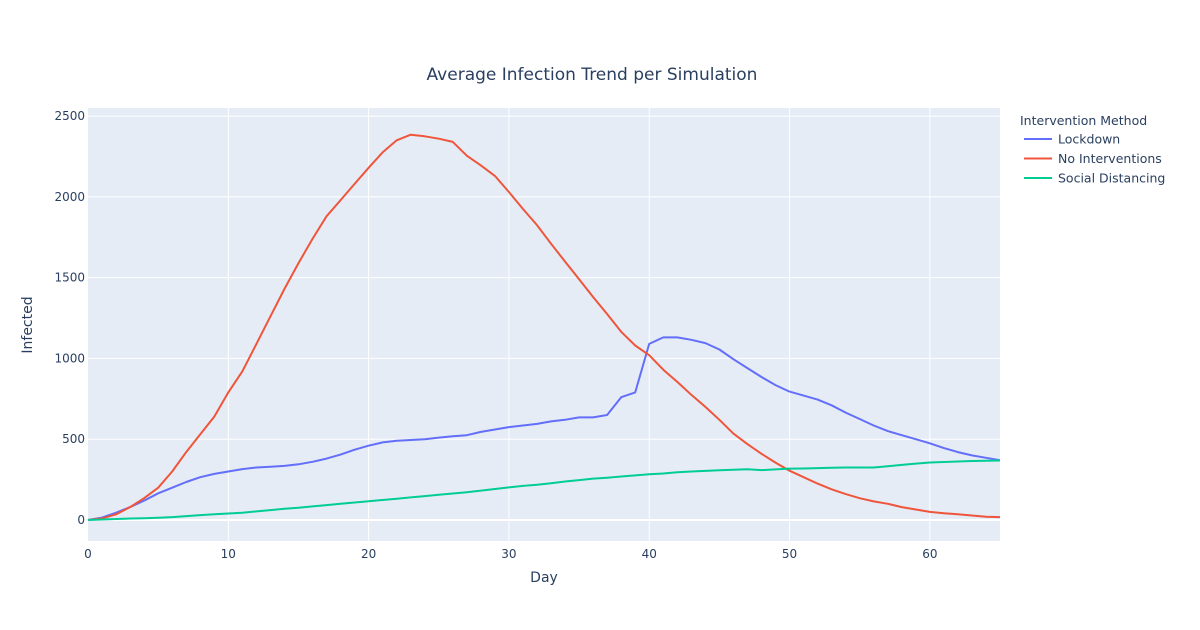 The image size is (1200, 630). Describe the element at coordinates (228, 554) in the screenshot. I see `x-tick-label: 10` at that location.